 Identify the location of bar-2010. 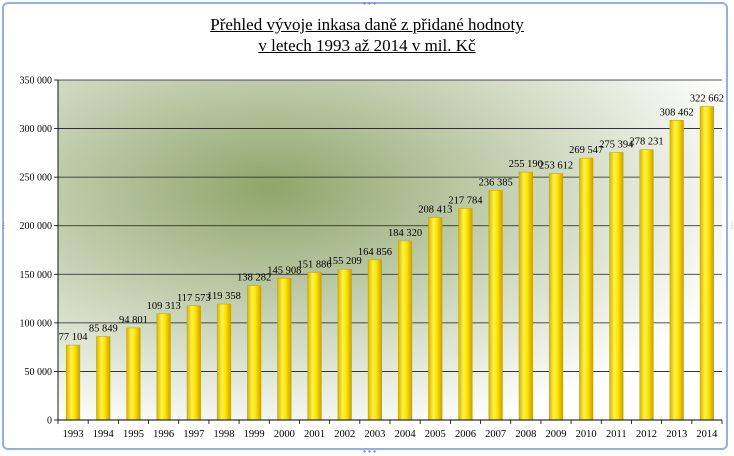
(586, 289).